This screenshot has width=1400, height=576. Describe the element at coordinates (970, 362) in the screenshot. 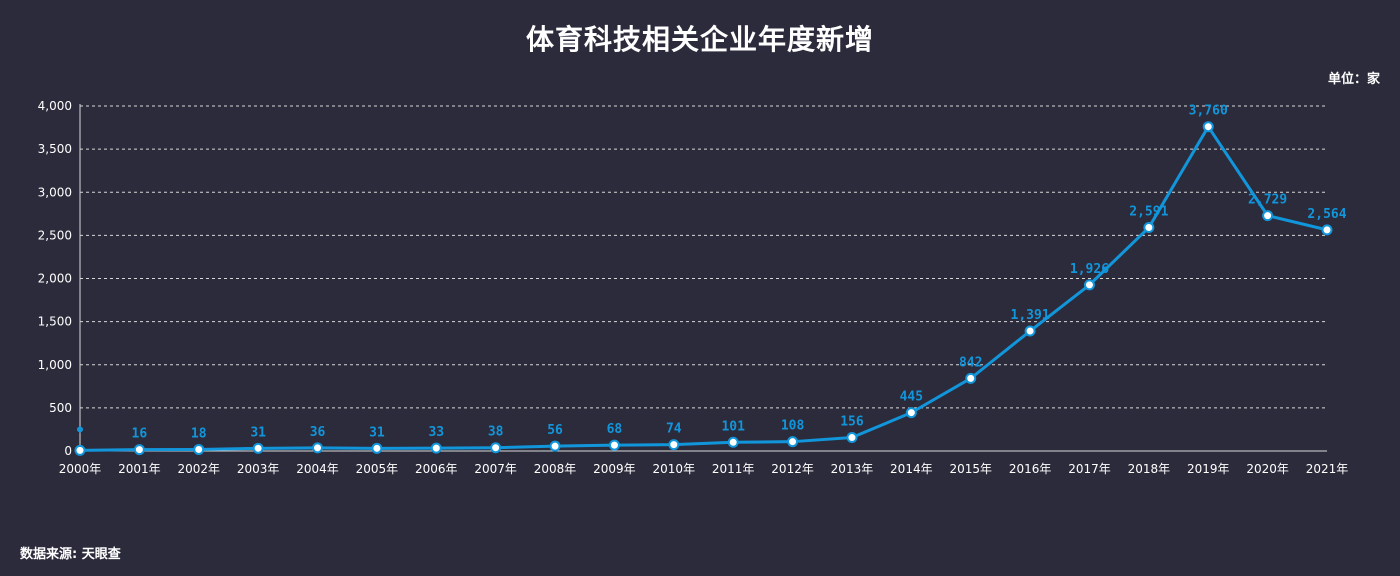

I see `data-label: 842` at that location.